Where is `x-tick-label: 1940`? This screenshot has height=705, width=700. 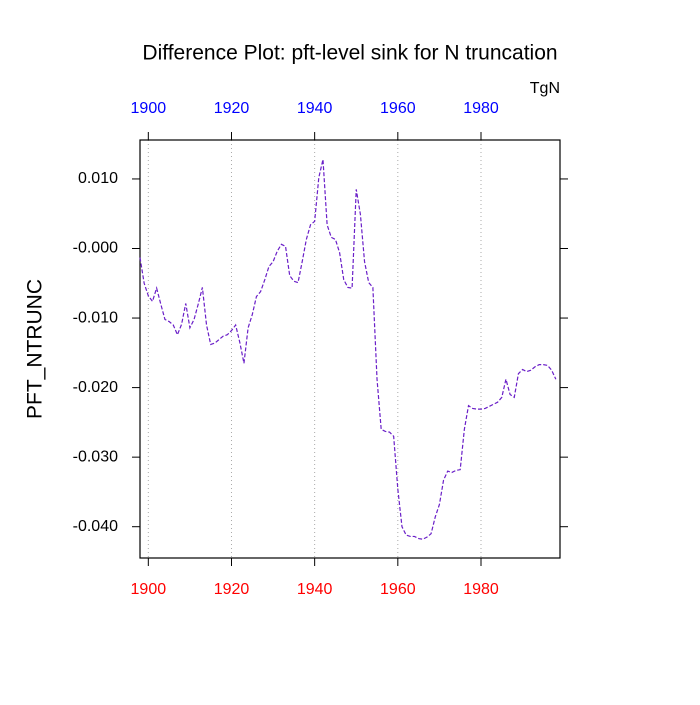
x-tick-label: 1940 is located at coordinates (315, 589).